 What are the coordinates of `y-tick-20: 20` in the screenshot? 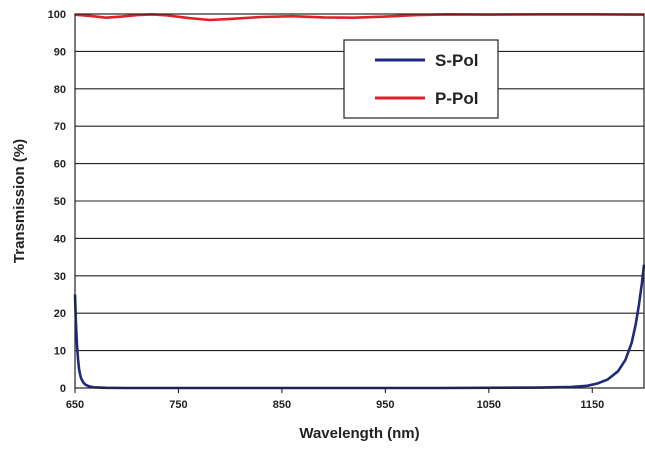 It's located at (60, 314).